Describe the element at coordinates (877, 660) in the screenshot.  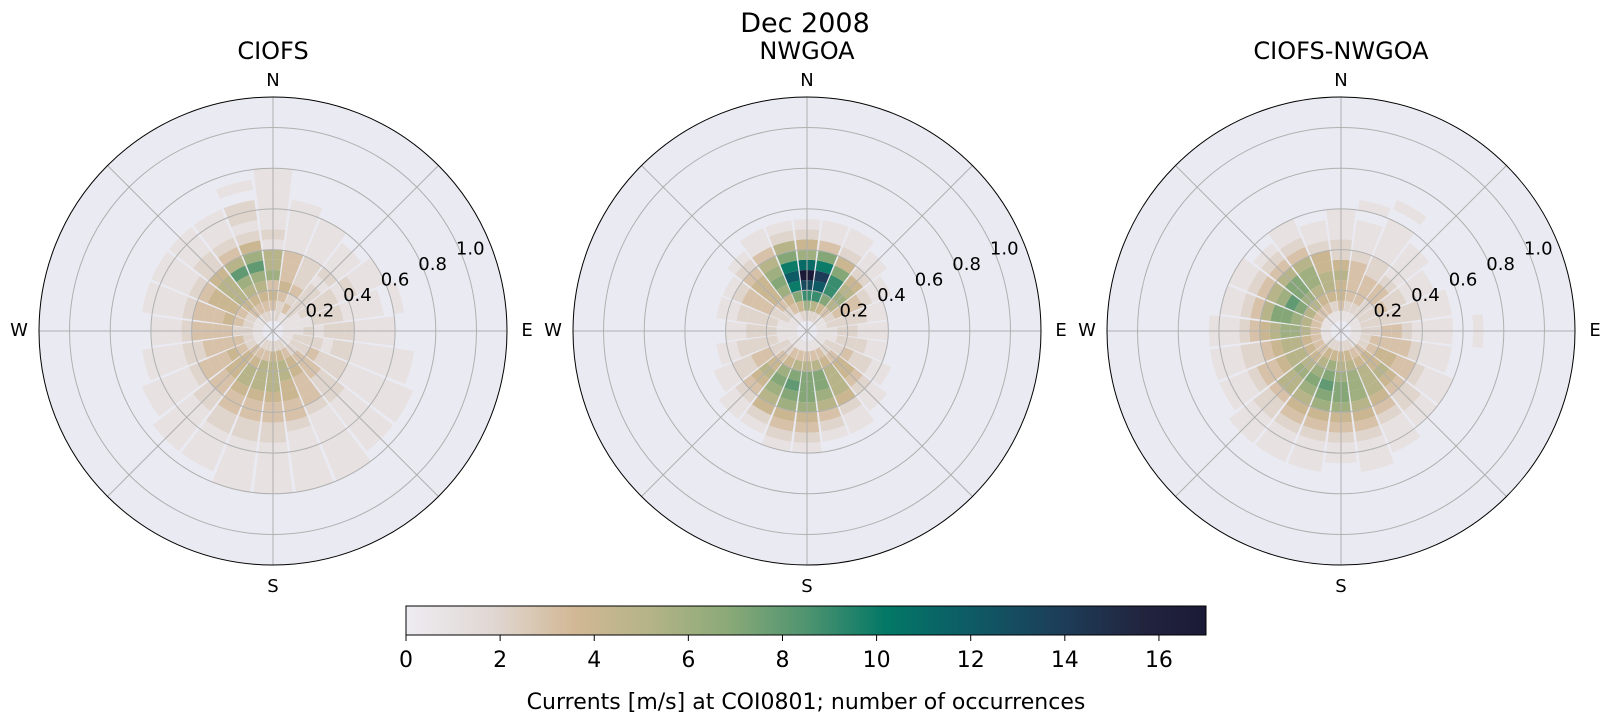
I see `colorbar-tick-label: 10` at that location.